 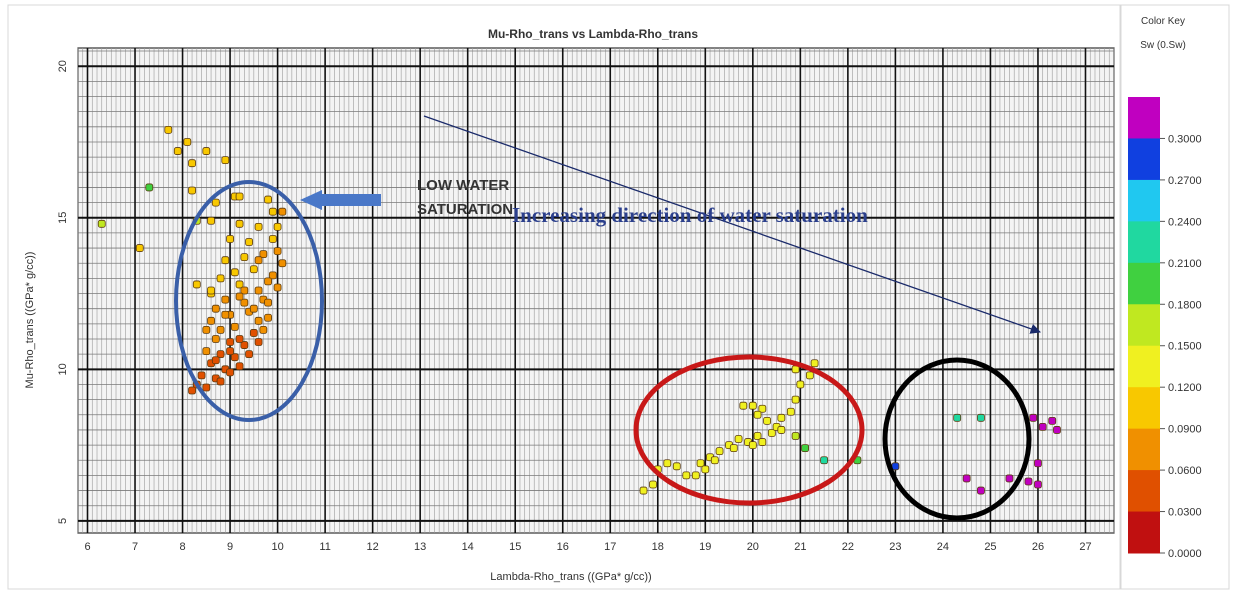 What do you see at coordinates (943, 547) in the screenshot?
I see `x-tick-label: 24` at bounding box center [943, 547].